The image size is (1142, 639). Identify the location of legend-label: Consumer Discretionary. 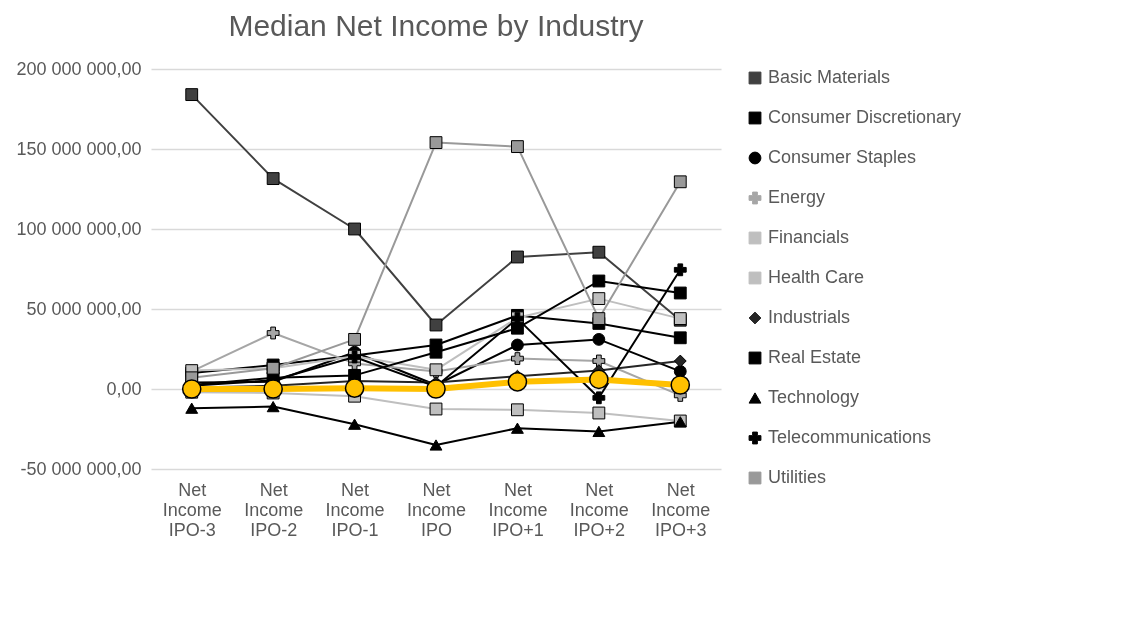
(865, 117).